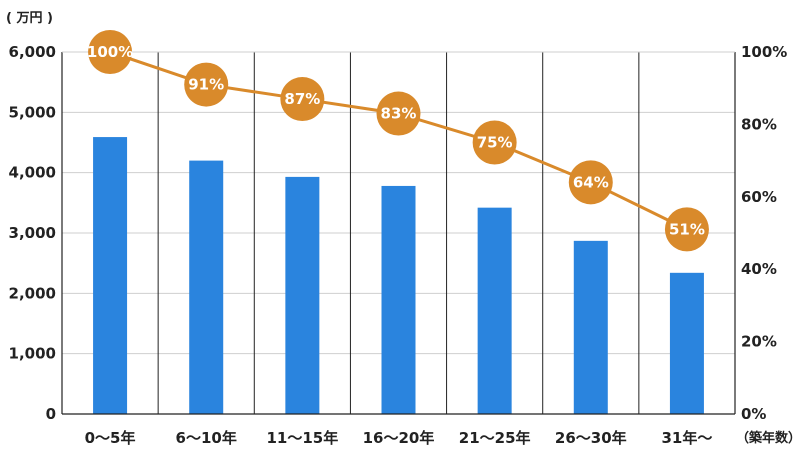  What do you see at coordinates (753, 414) in the screenshot?
I see `y2-tick-label: 0%` at bounding box center [753, 414].